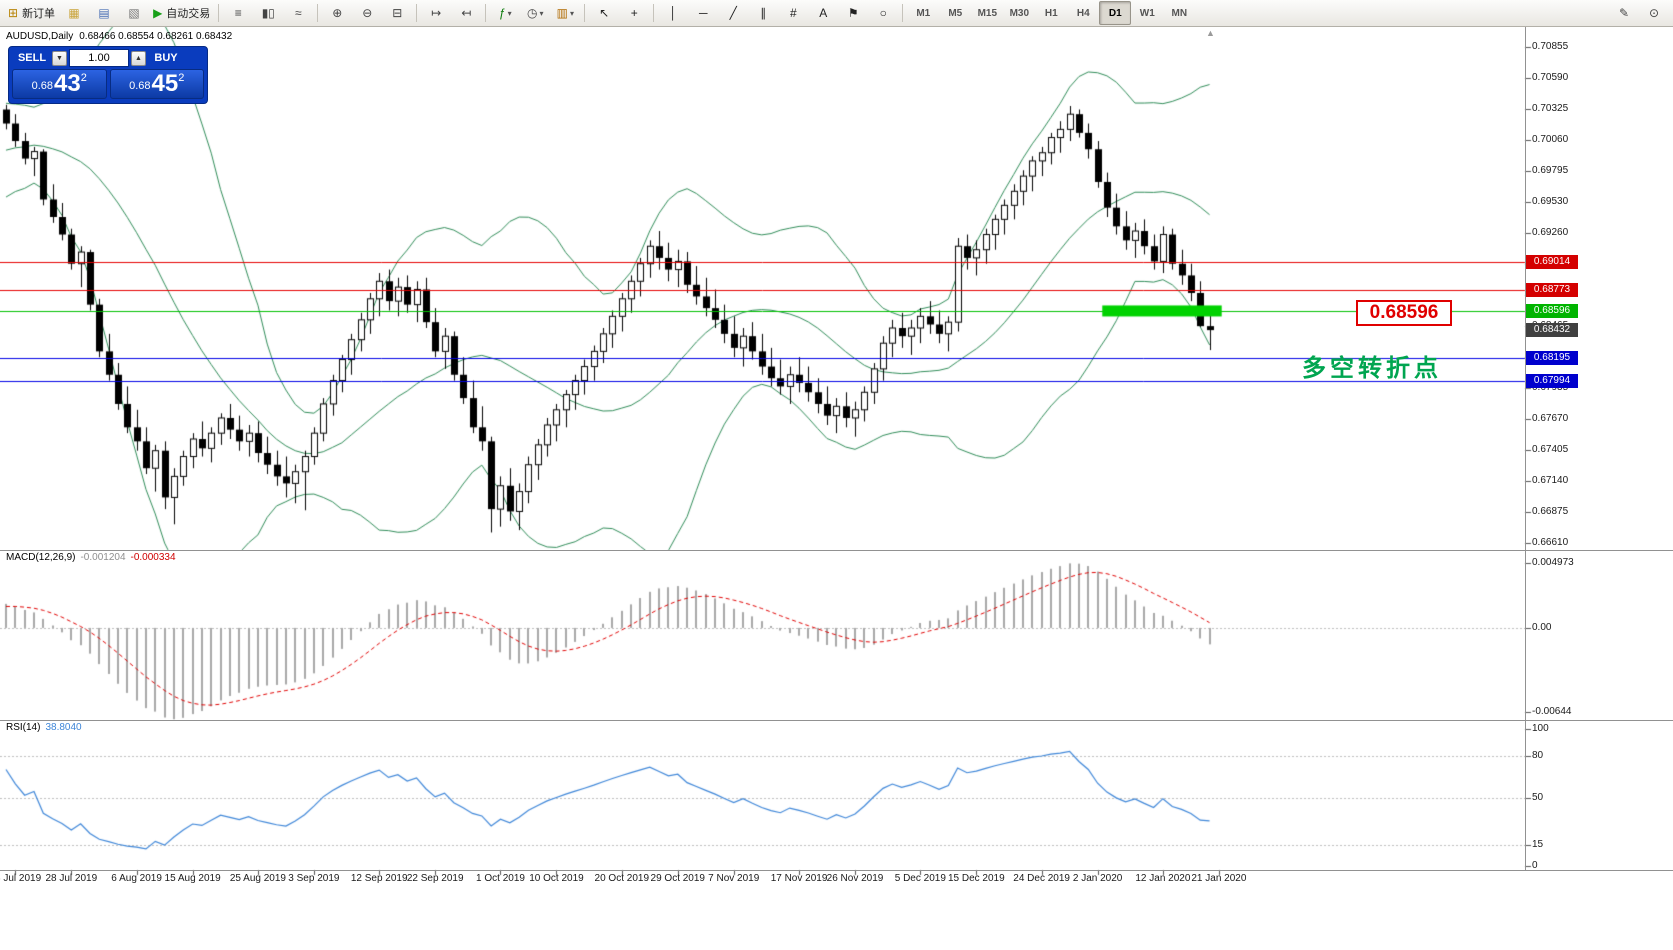 Image resolution: width=1673 pixels, height=950 pixels. Describe the element at coordinates (836, 550) in the screenshot. I see `macd-pane-separator` at that location.